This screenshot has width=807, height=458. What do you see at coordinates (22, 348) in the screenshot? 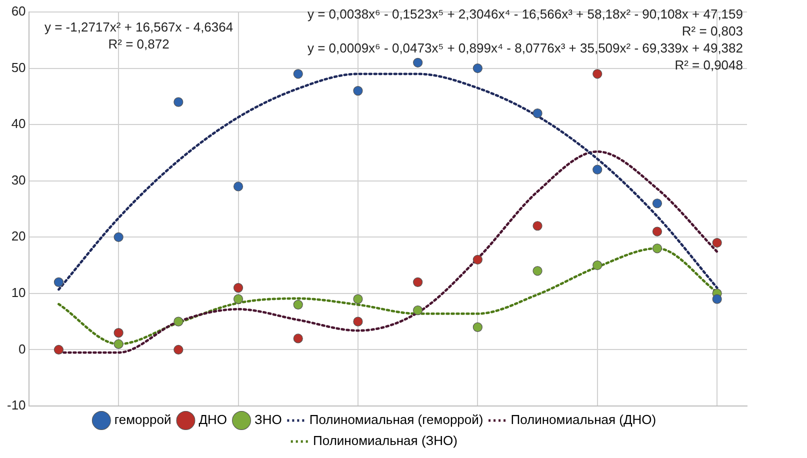
I see `y-tick-label: 0` at bounding box center [22, 348].